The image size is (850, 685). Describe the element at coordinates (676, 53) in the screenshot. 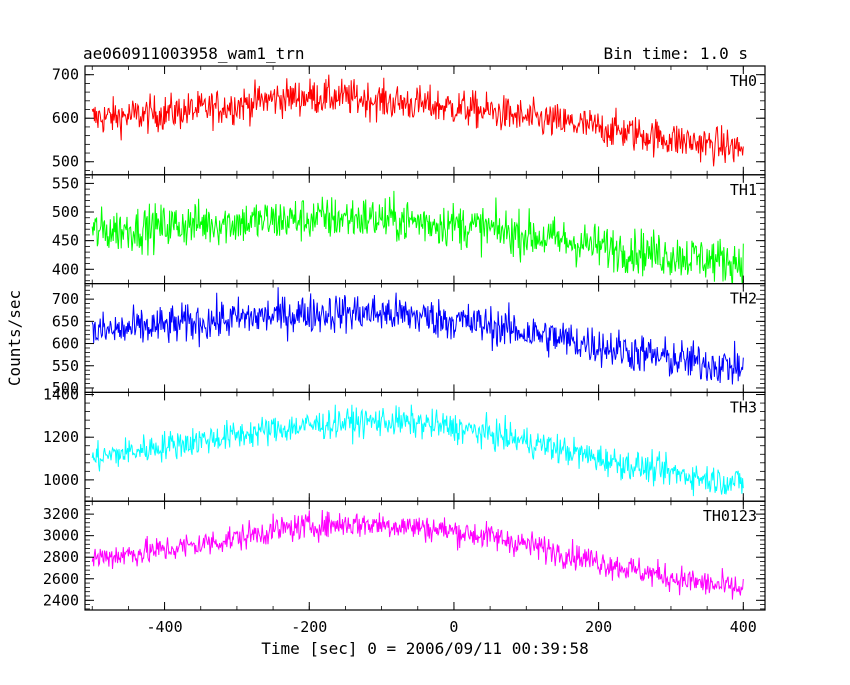

I see `bin-time-label: Bin time: 1.0 s` at that location.